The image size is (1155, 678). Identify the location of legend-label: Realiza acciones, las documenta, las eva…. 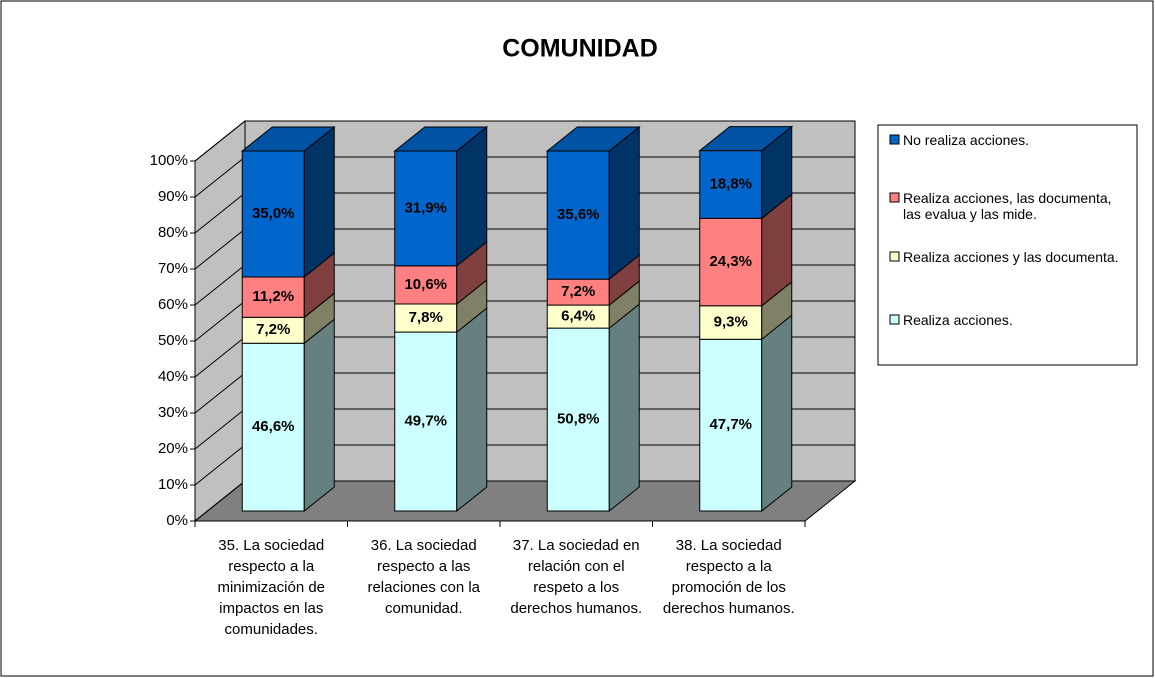
(1007, 206).